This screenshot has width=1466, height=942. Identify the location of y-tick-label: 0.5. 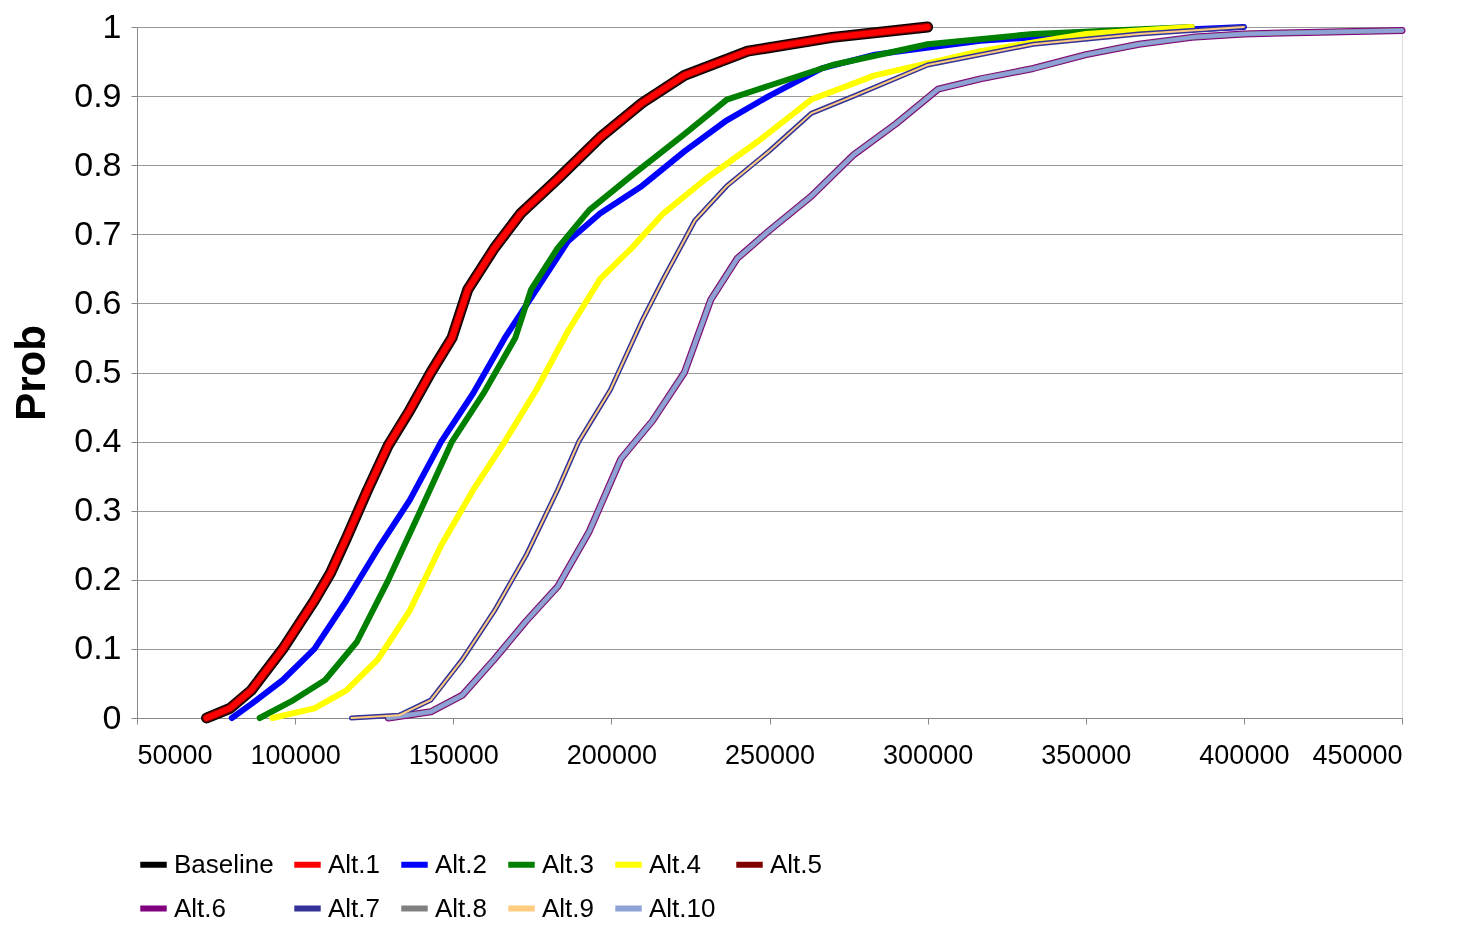
(98, 371).